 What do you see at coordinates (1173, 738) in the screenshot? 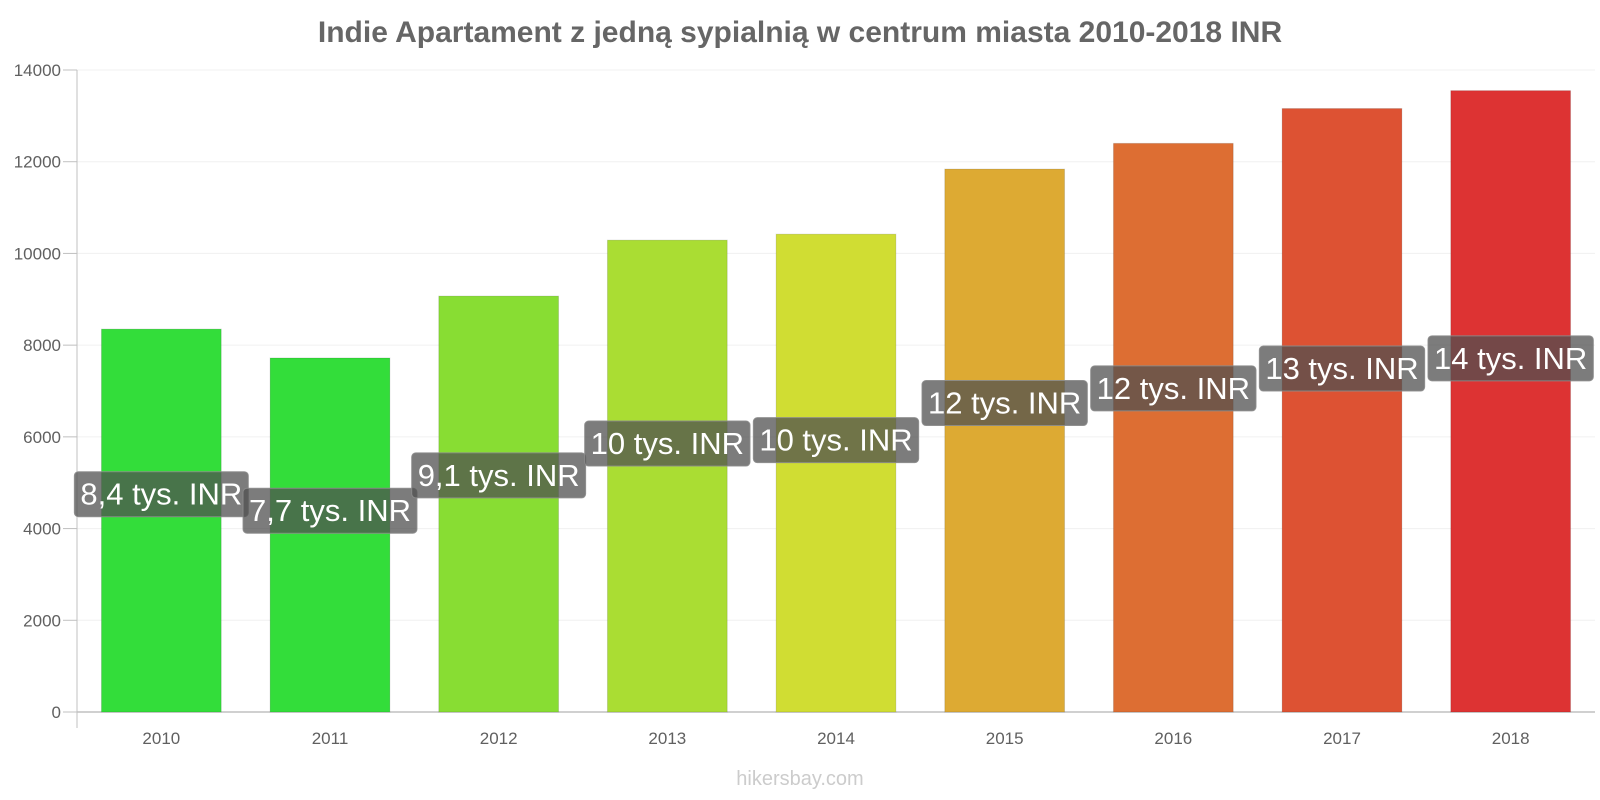
I see `x-tick-label: 2016` at bounding box center [1173, 738].